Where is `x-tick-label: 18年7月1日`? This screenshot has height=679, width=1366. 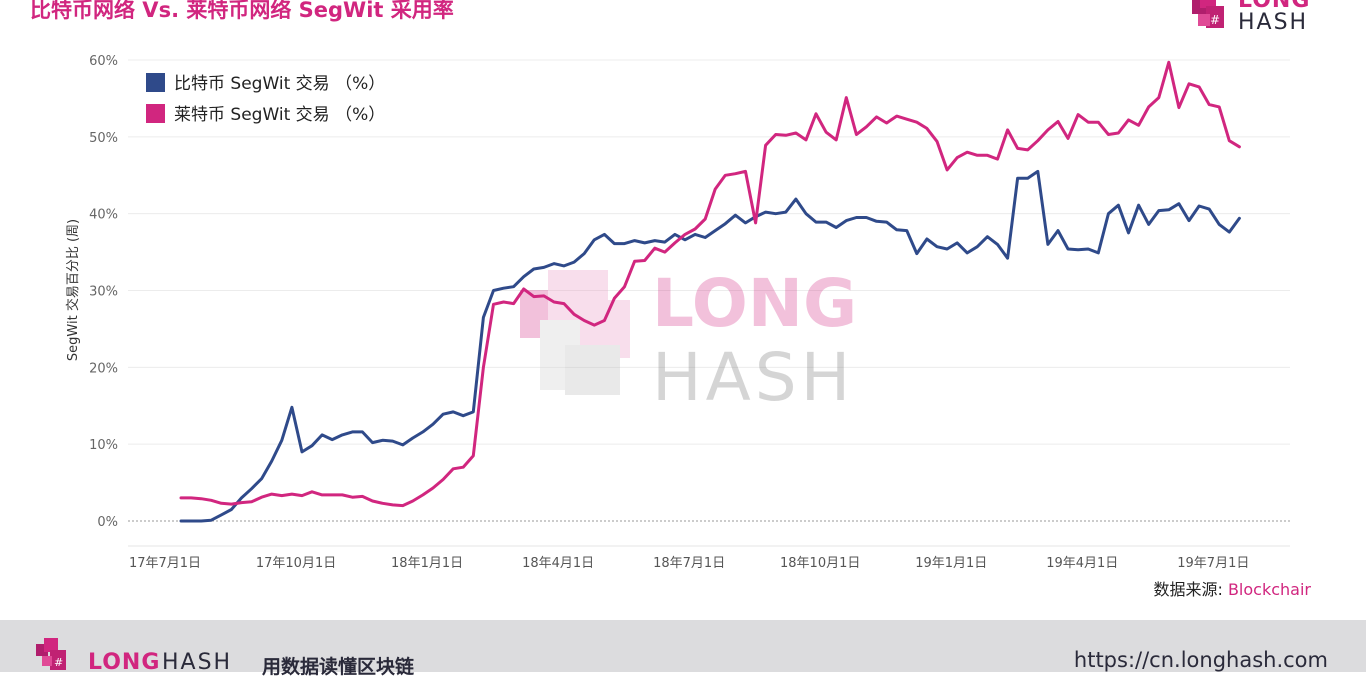 x-tick-label: 18年7月1日 is located at coordinates (689, 563).